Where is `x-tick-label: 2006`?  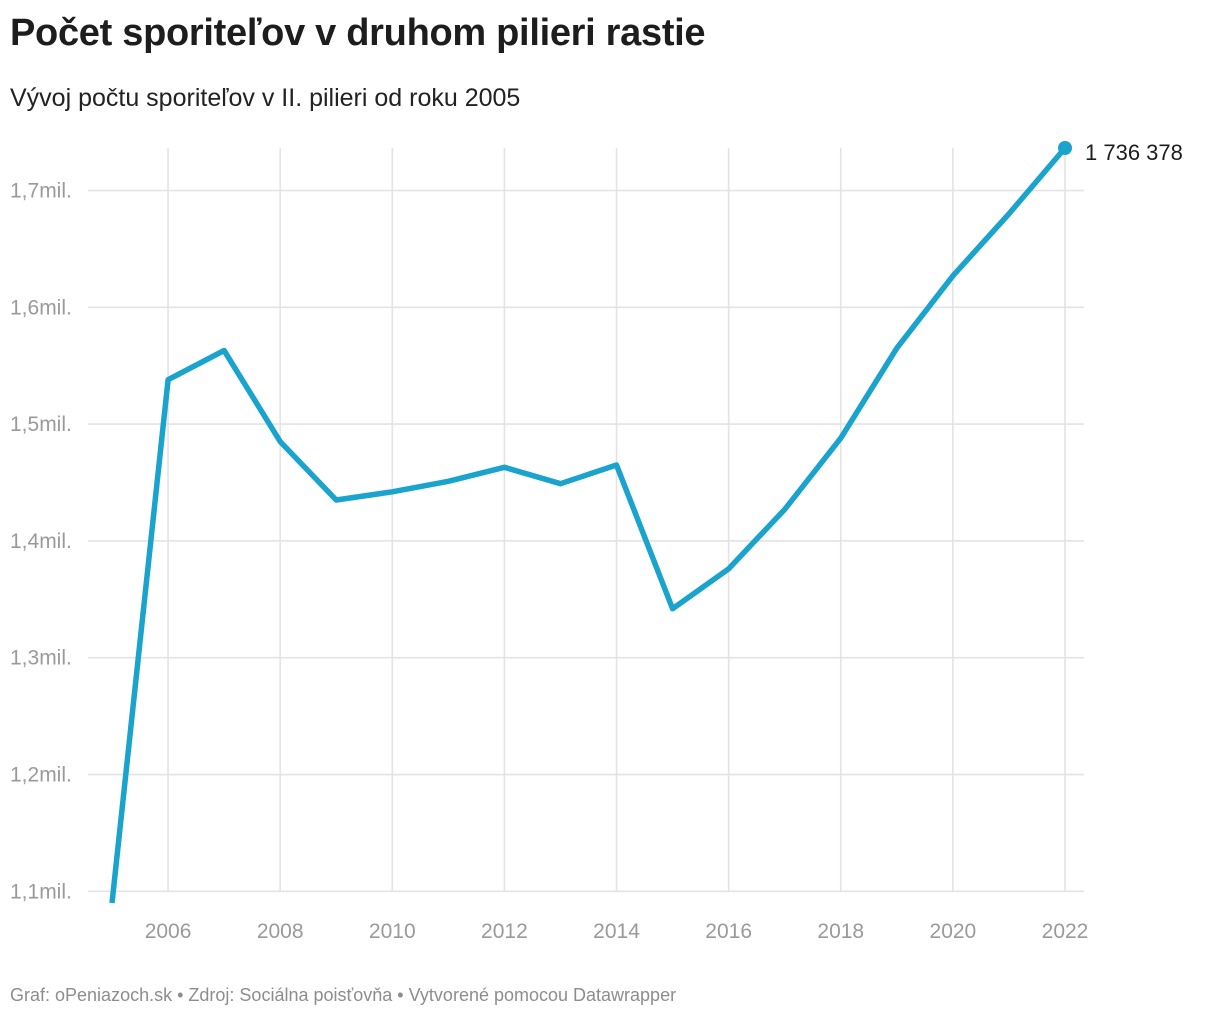
x-tick-label: 2006 is located at coordinates (168, 931).